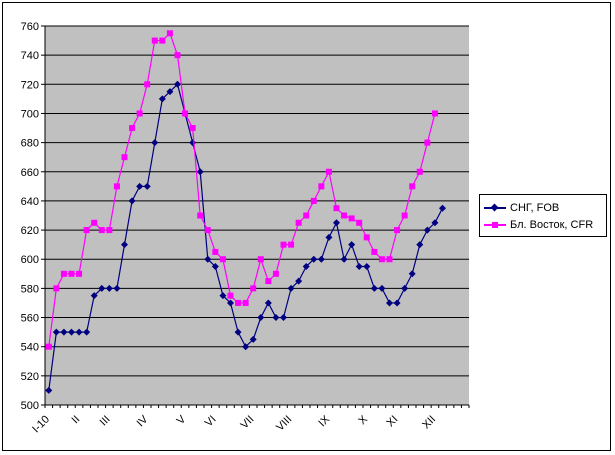  Describe the element at coordinates (30, 27) in the screenshot. I see `y-tick-label: 760` at that location.